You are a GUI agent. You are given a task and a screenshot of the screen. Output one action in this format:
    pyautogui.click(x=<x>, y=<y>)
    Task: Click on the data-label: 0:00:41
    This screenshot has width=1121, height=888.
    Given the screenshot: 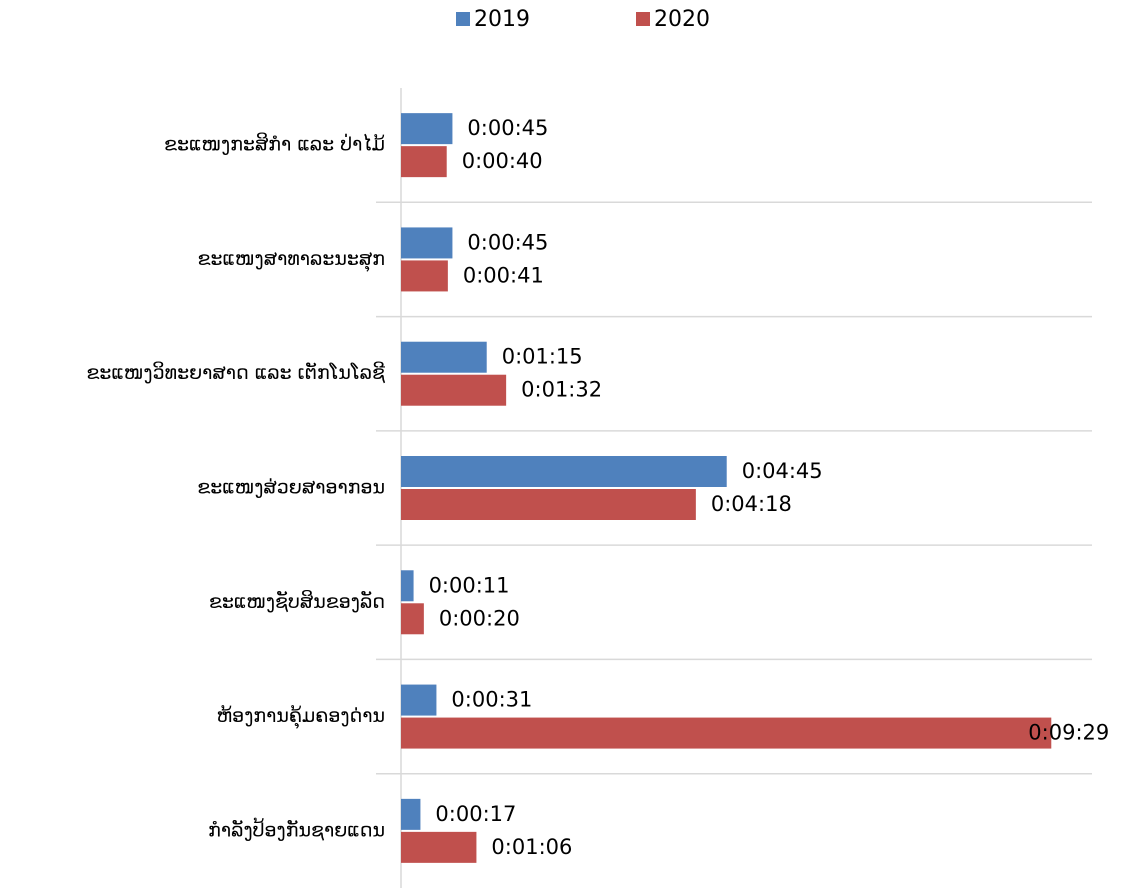 What is the action you would take?
    pyautogui.click(x=503, y=275)
    